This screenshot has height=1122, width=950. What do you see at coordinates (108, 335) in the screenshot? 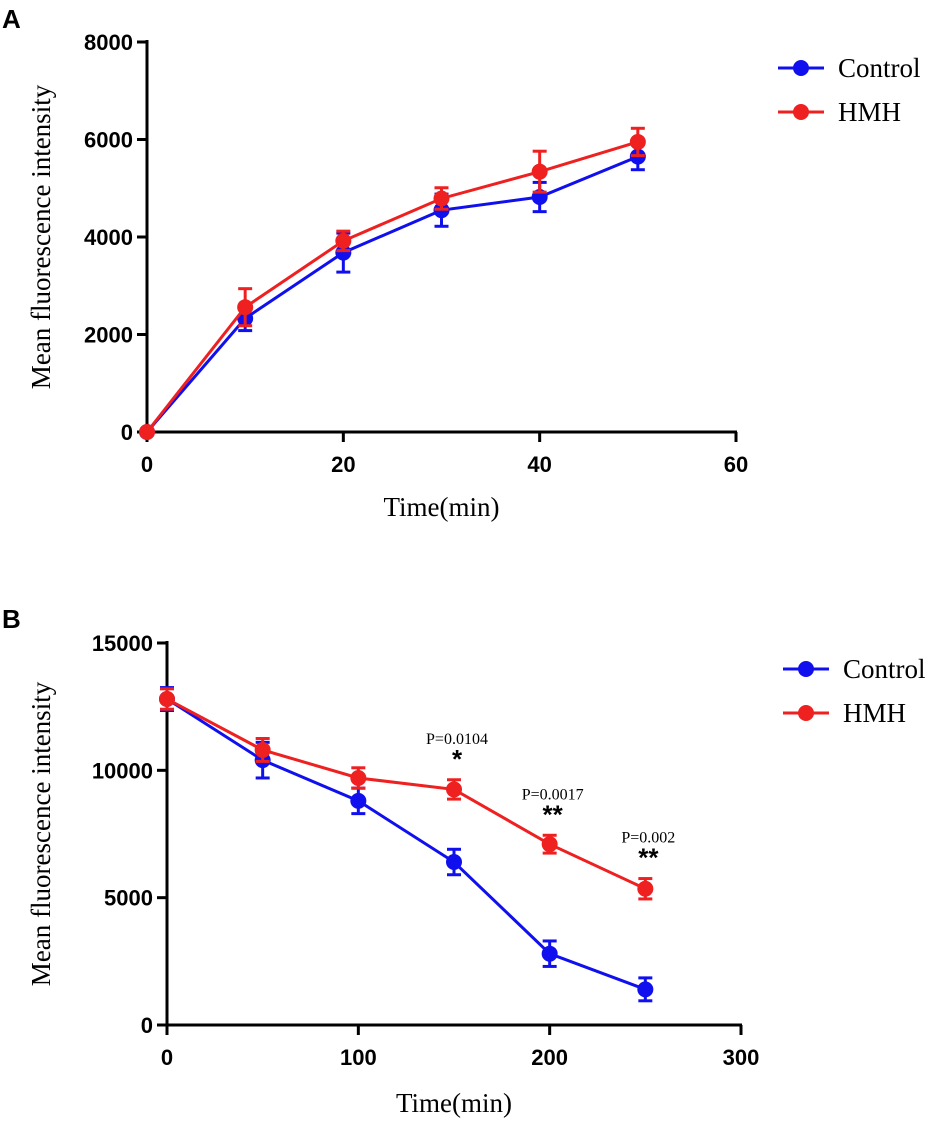
I see `panel-a-y-tick-label: 2000` at bounding box center [108, 335].